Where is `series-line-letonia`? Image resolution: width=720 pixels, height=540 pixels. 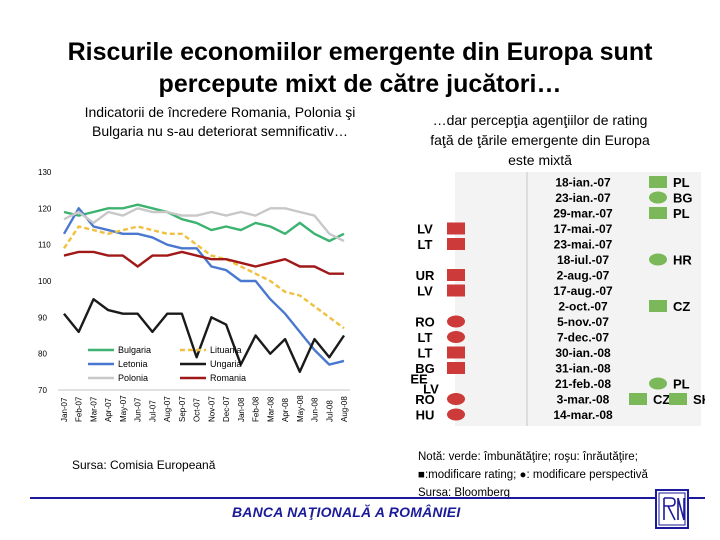 series-line-letonia is located at coordinates (203, 286).